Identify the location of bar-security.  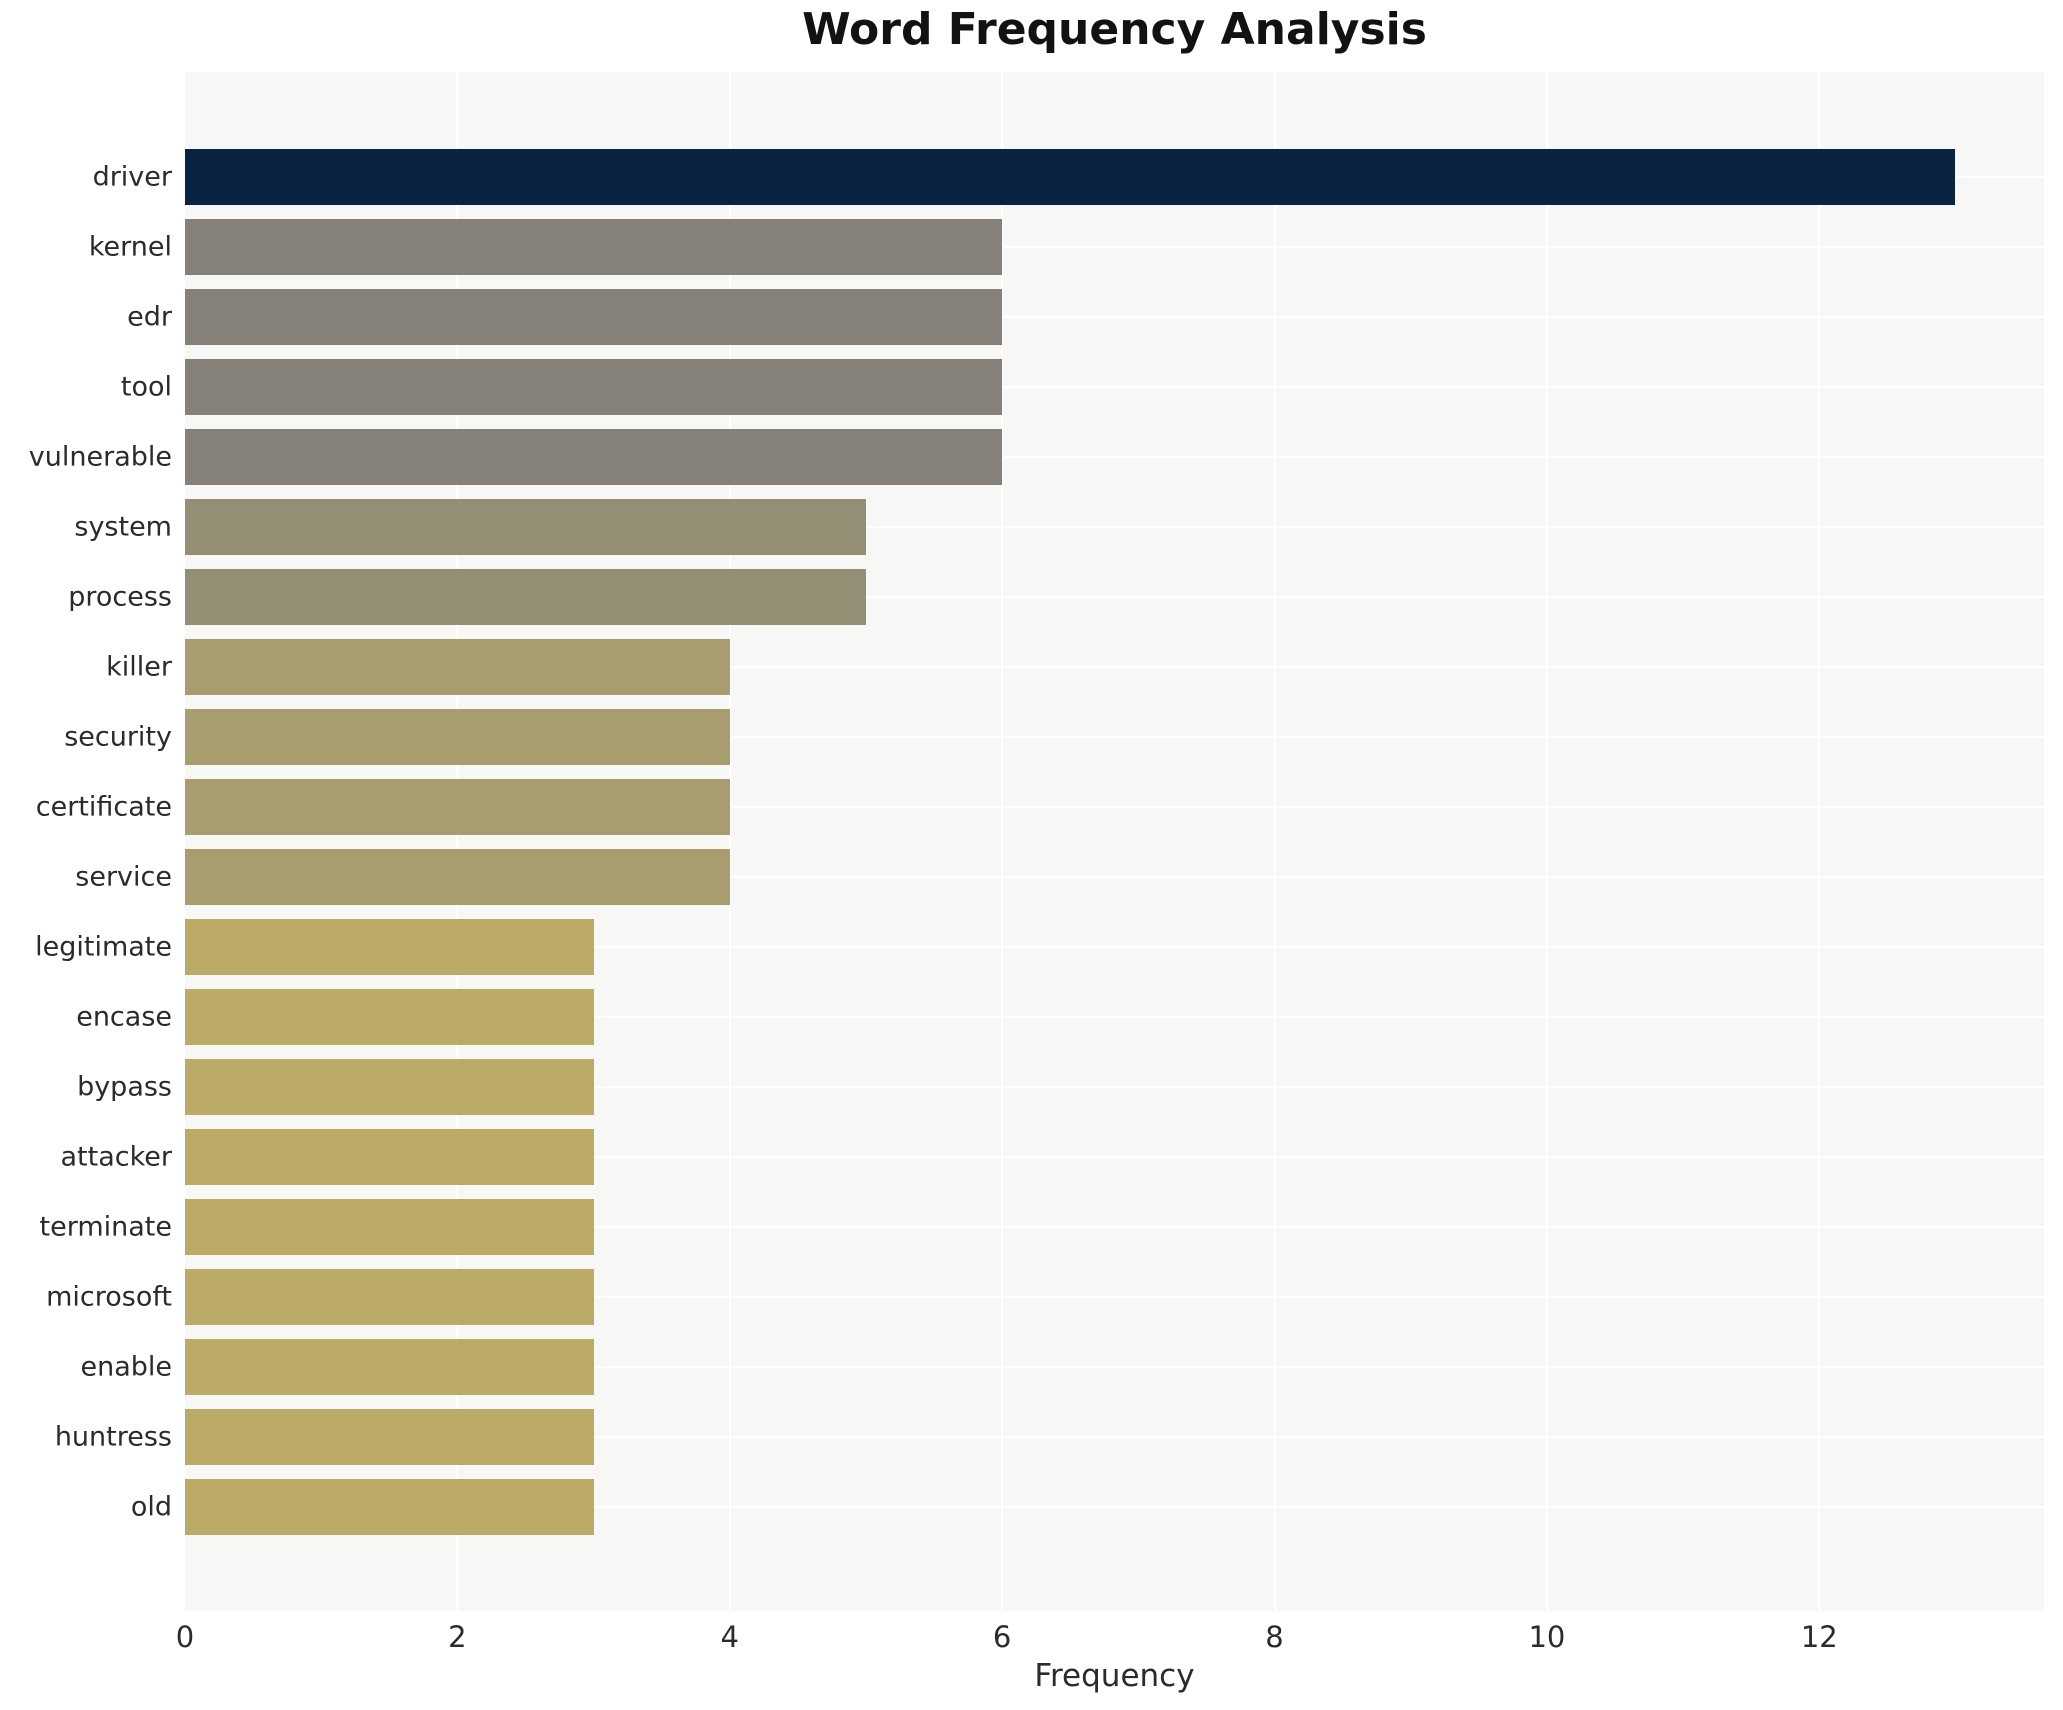
(457, 736).